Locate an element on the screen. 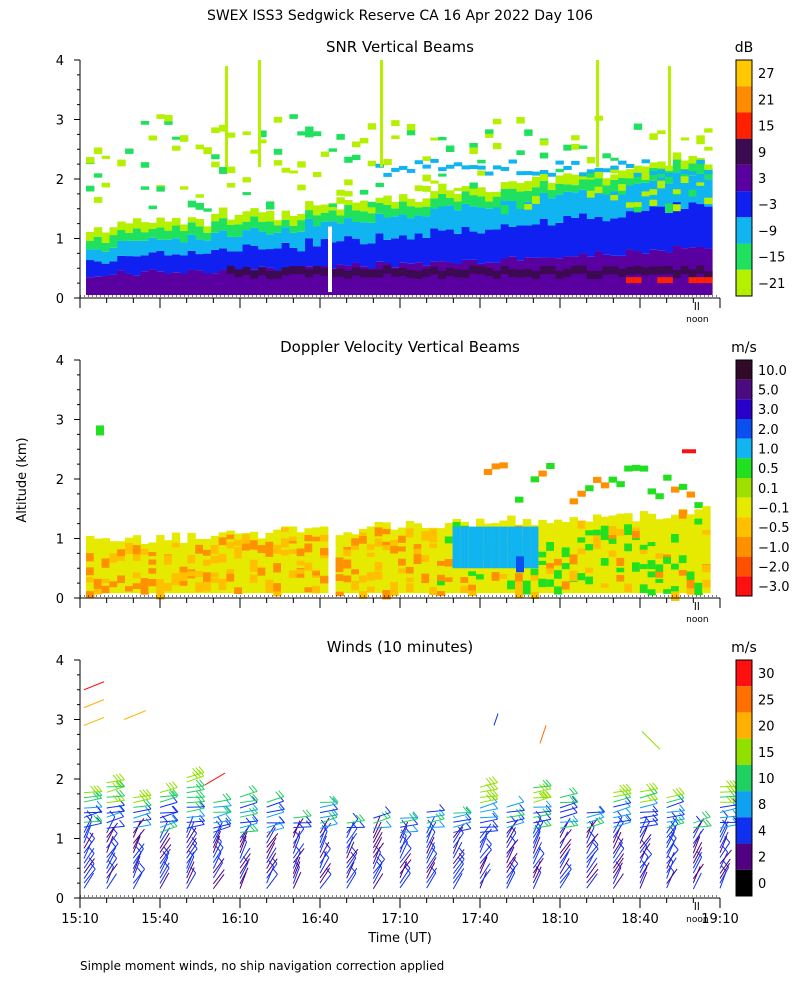  y-tick-label: 0 is located at coordinates (60, 299).